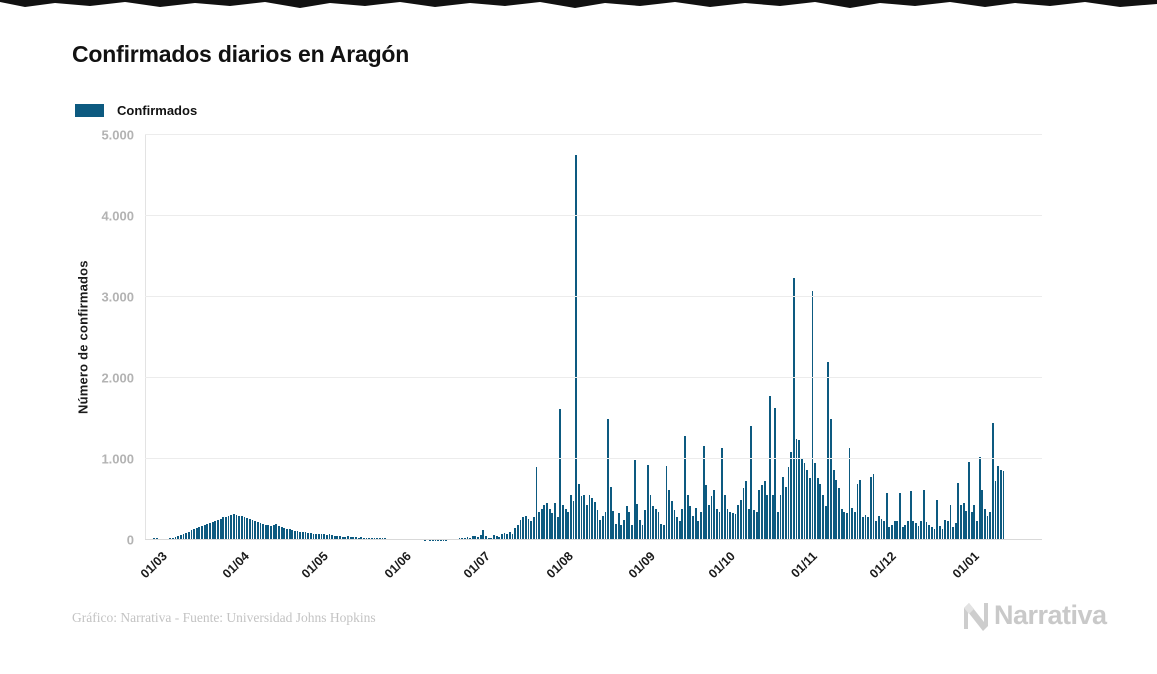 Image resolution: width=1157 pixels, height=674 pixels. I want to click on x-tick-label: 01/08, so click(559, 565).